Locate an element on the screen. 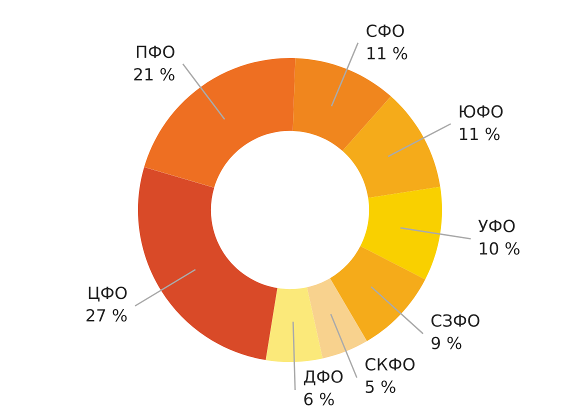 The height and width of the screenshot is (413, 574). slice-label: СКФО is located at coordinates (390, 364).